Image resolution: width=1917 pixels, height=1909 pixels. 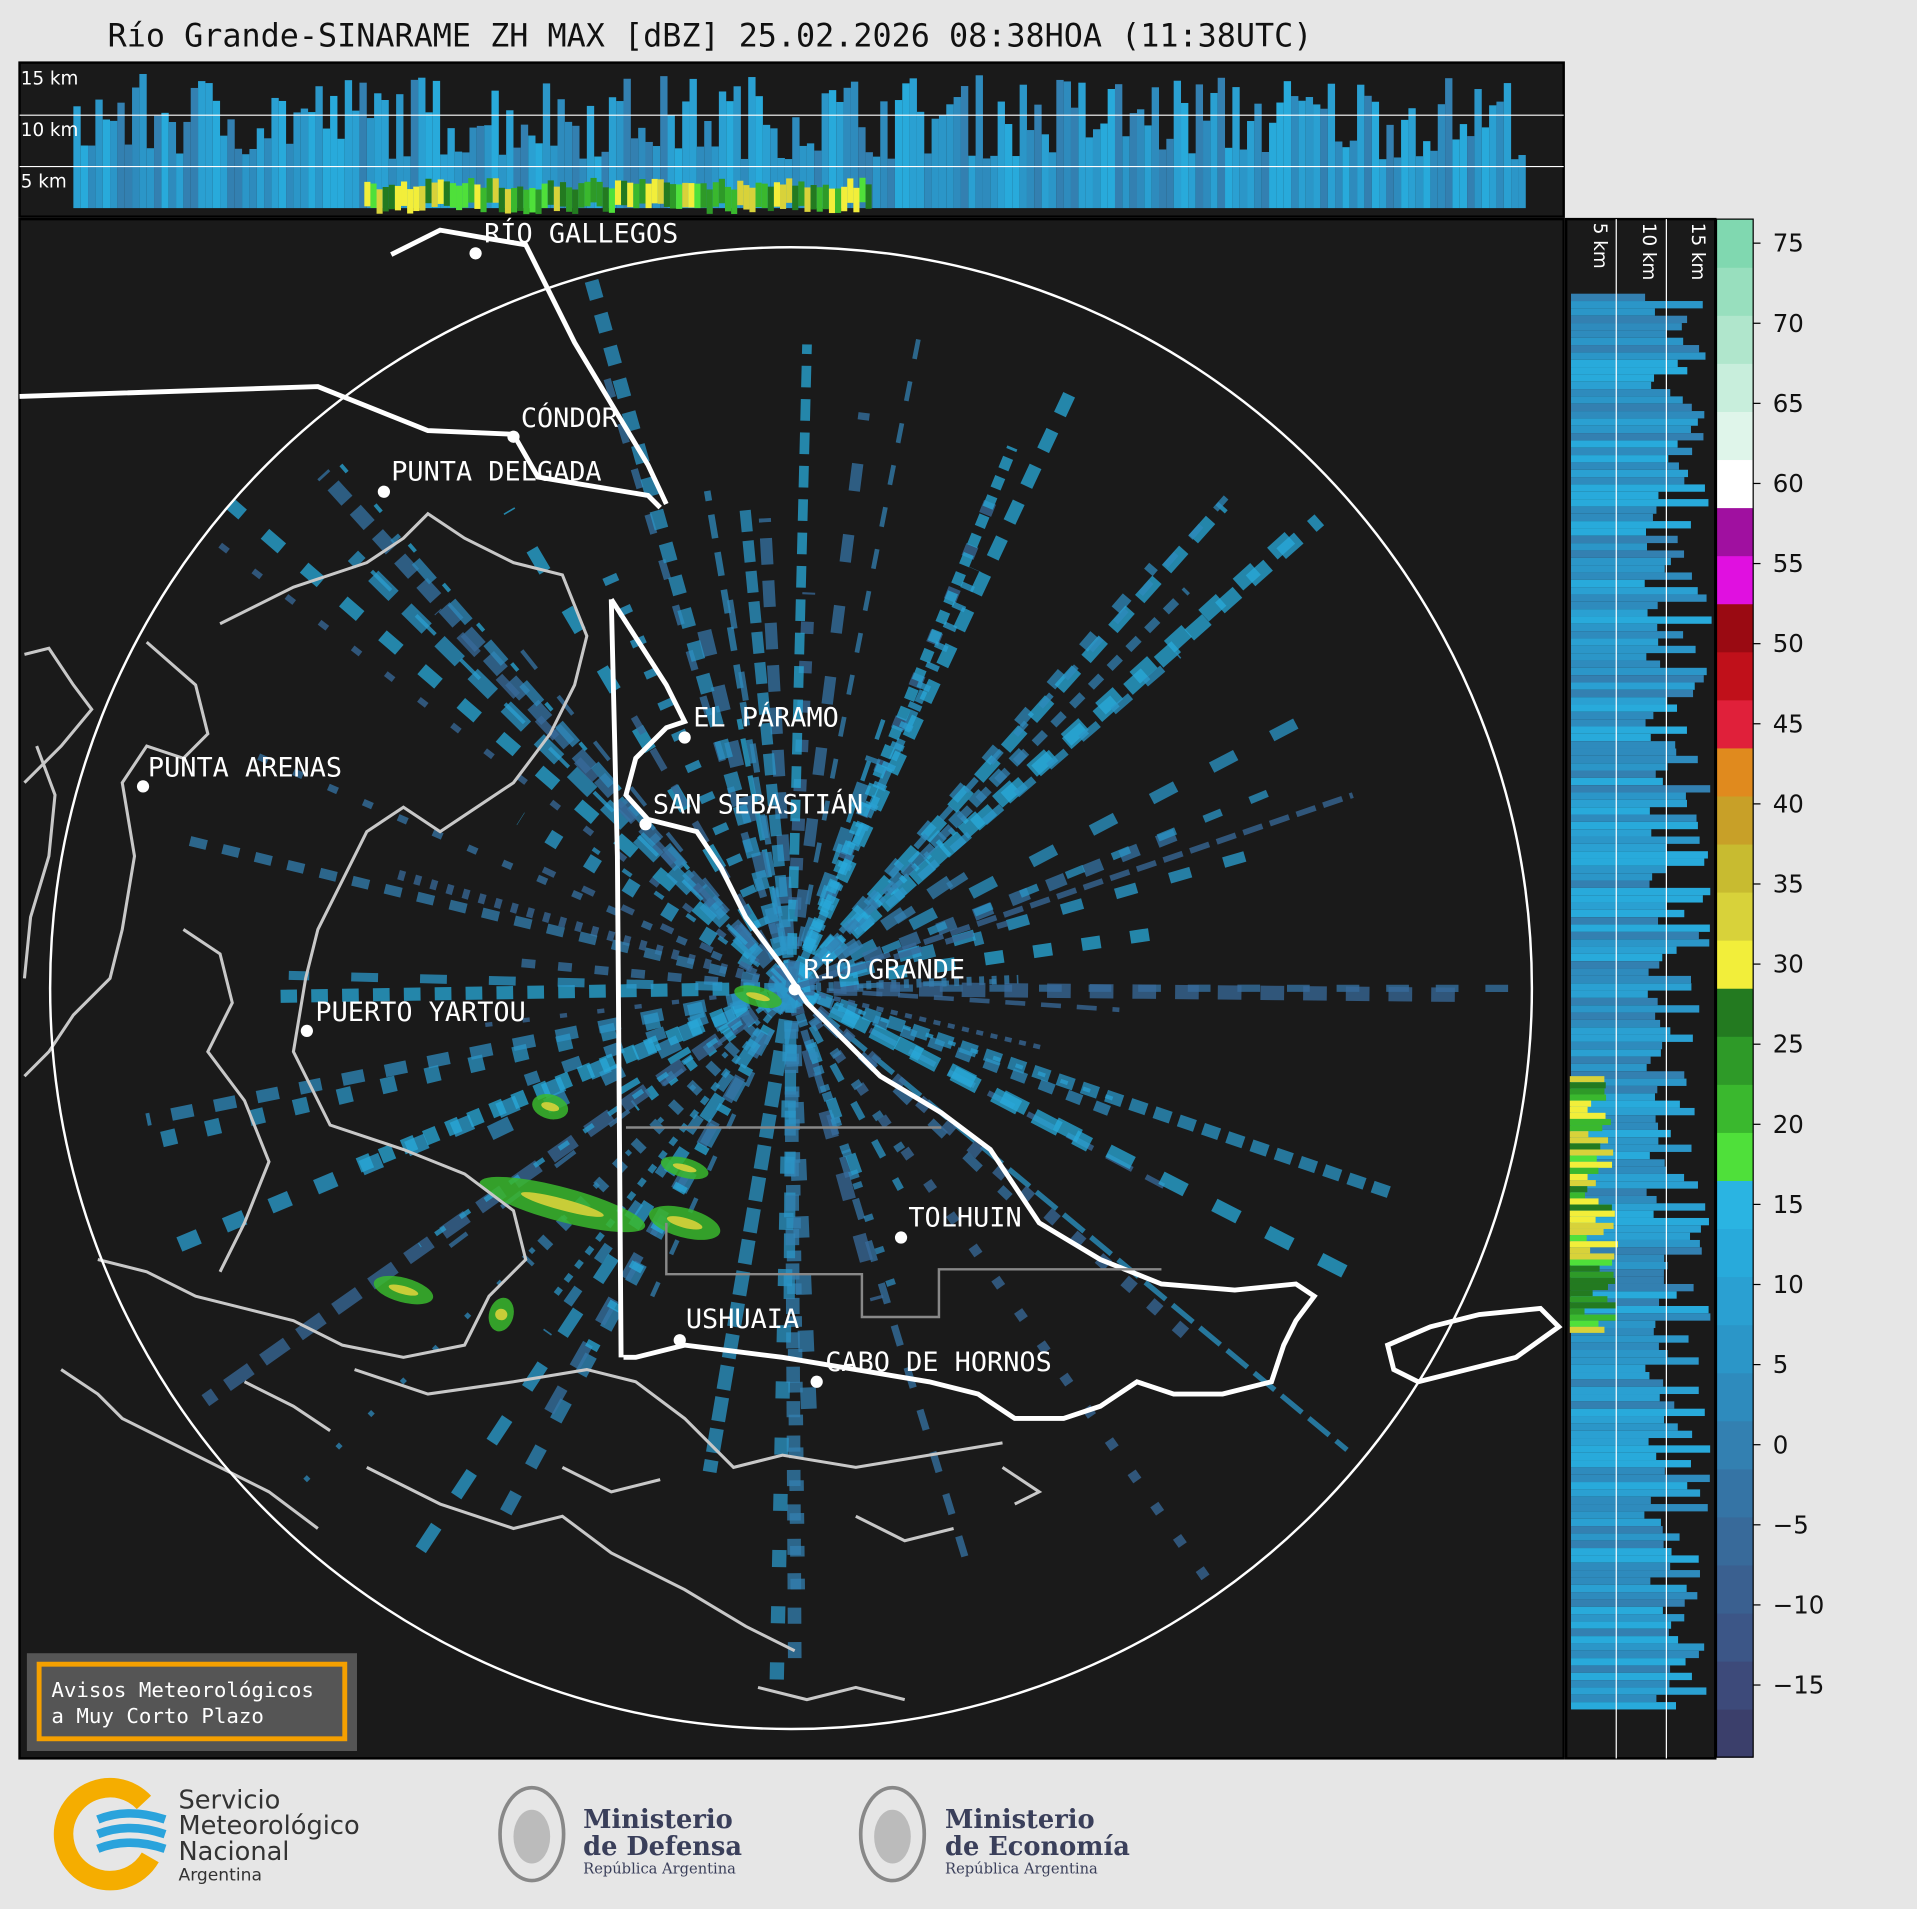 What do you see at coordinates (233, 1852) in the screenshot?
I see `logo-text: Nacional` at bounding box center [233, 1852].